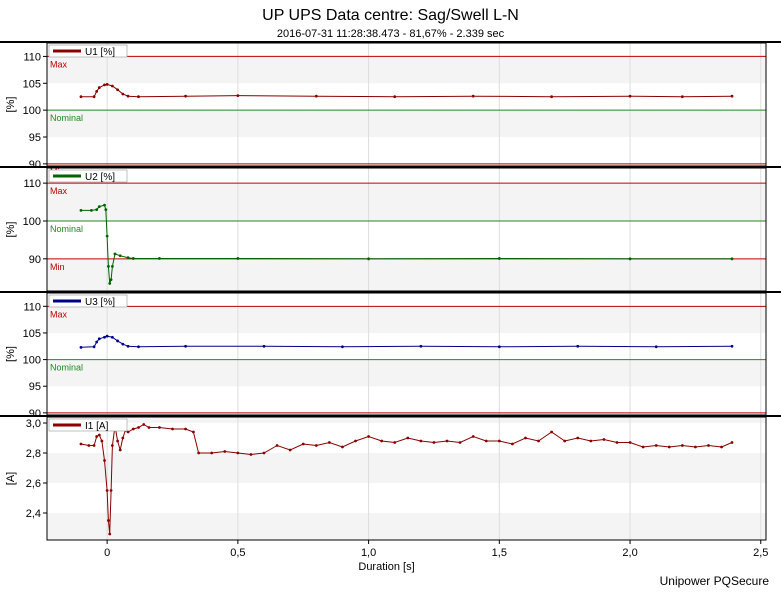 This screenshot has width=781, height=594. I want to click on x-tick-label: 2,0, so click(629, 553).